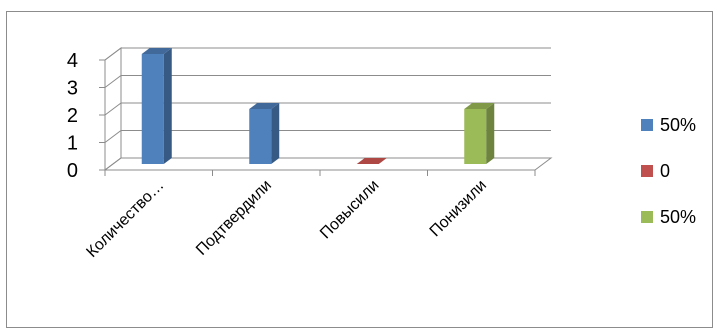  Describe the element at coordinates (72, 171) in the screenshot. I see `y-tick-label: 0` at that location.